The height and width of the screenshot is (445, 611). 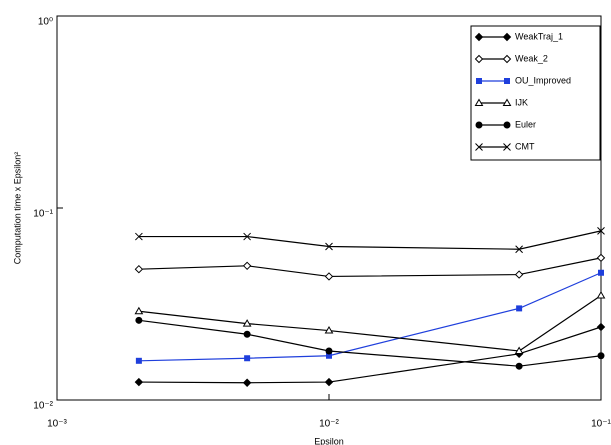 I want to click on legend-box, so click(x=535, y=93).